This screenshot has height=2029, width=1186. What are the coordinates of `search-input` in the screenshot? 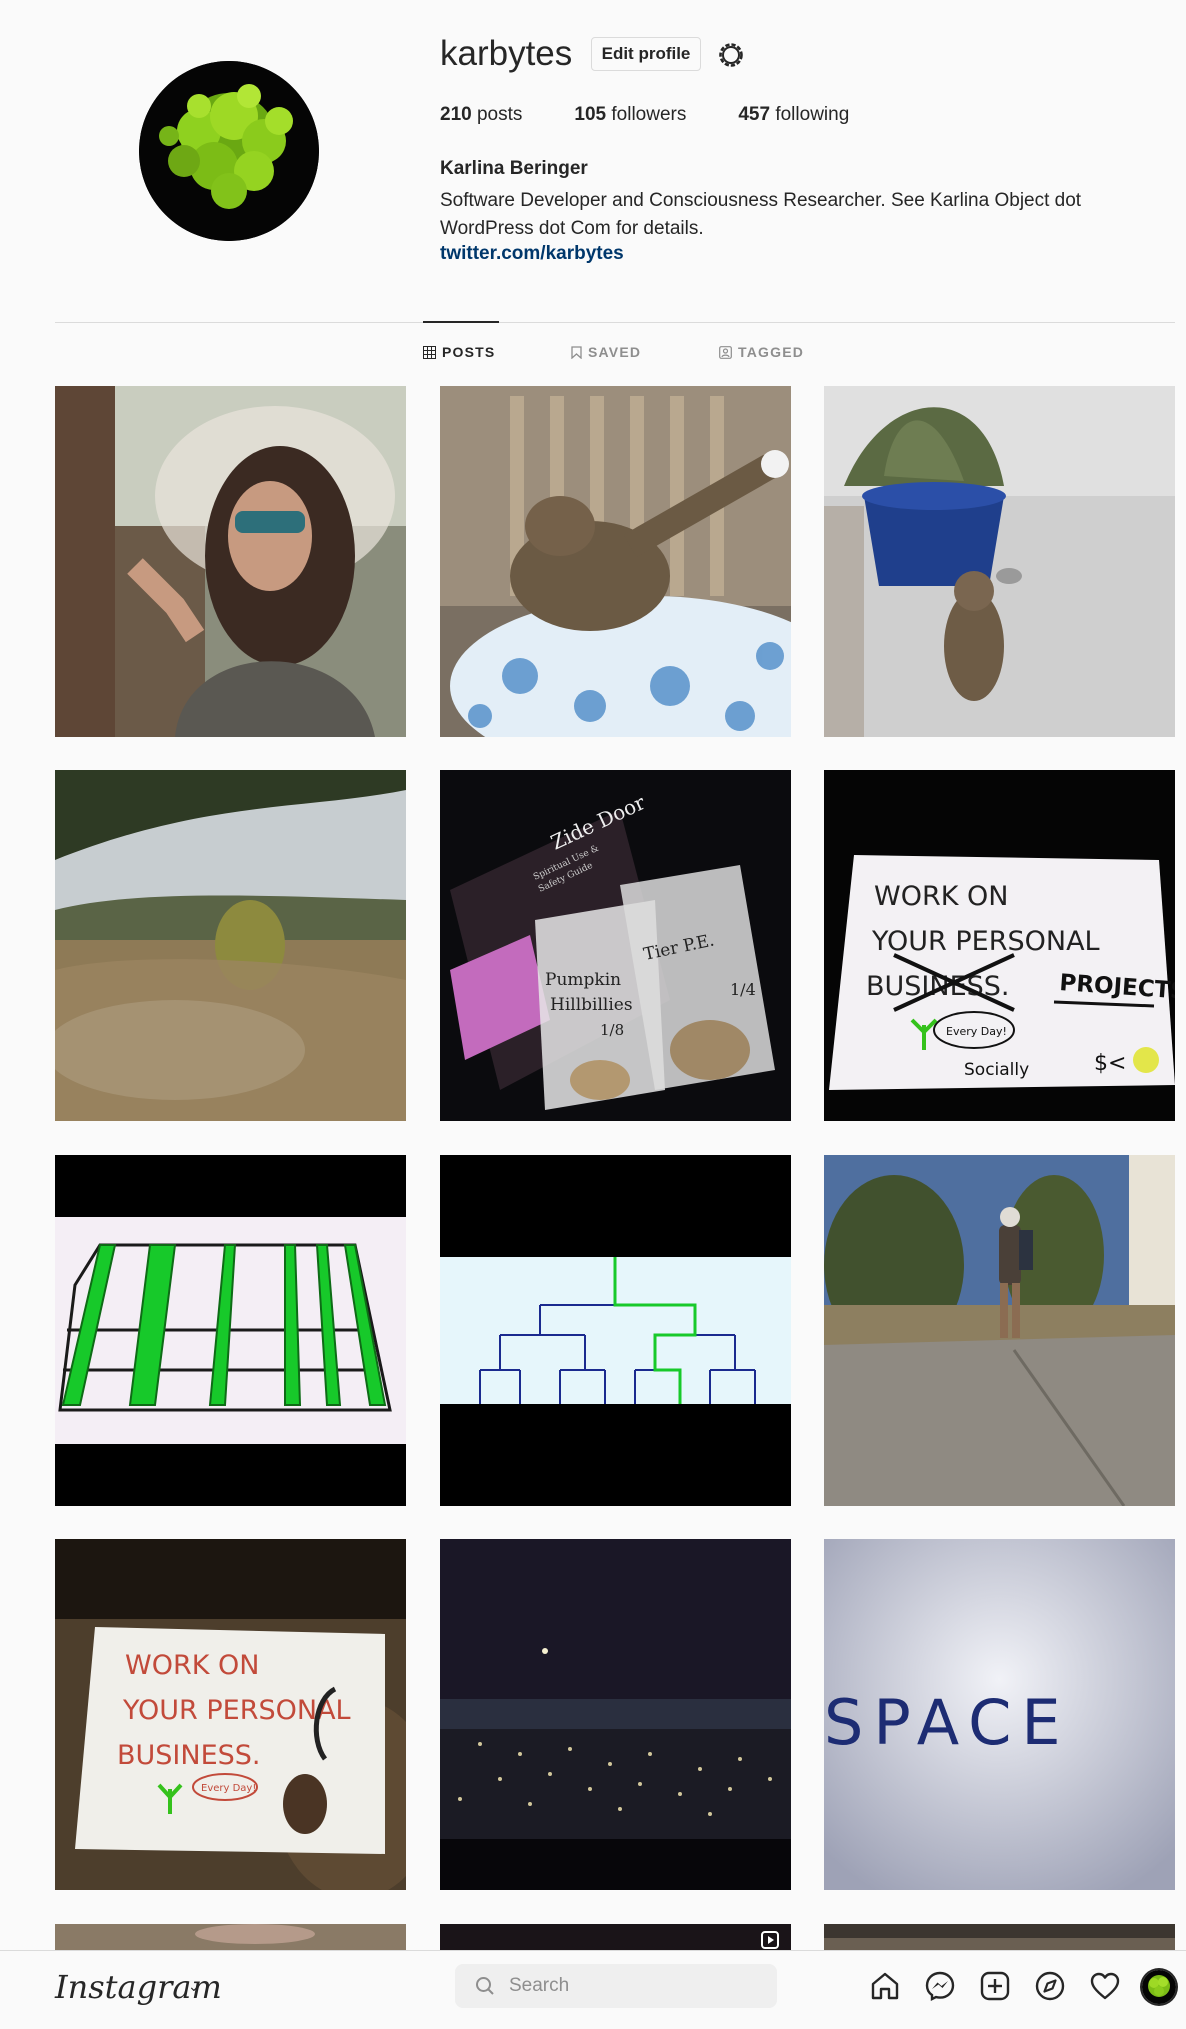 It's located at (629, 1986).